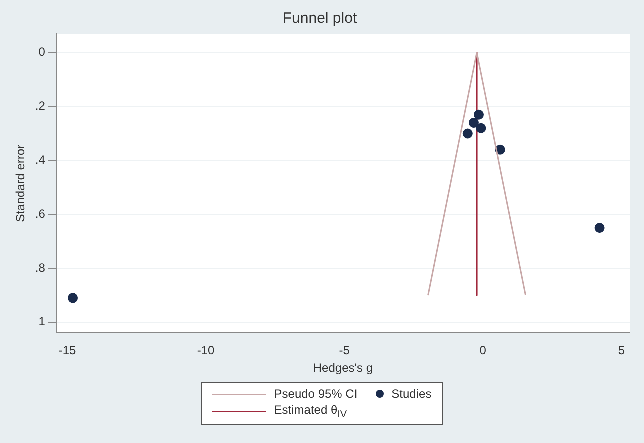  What do you see at coordinates (343, 368) in the screenshot?
I see `x-axis-title: Hedges's g` at bounding box center [343, 368].